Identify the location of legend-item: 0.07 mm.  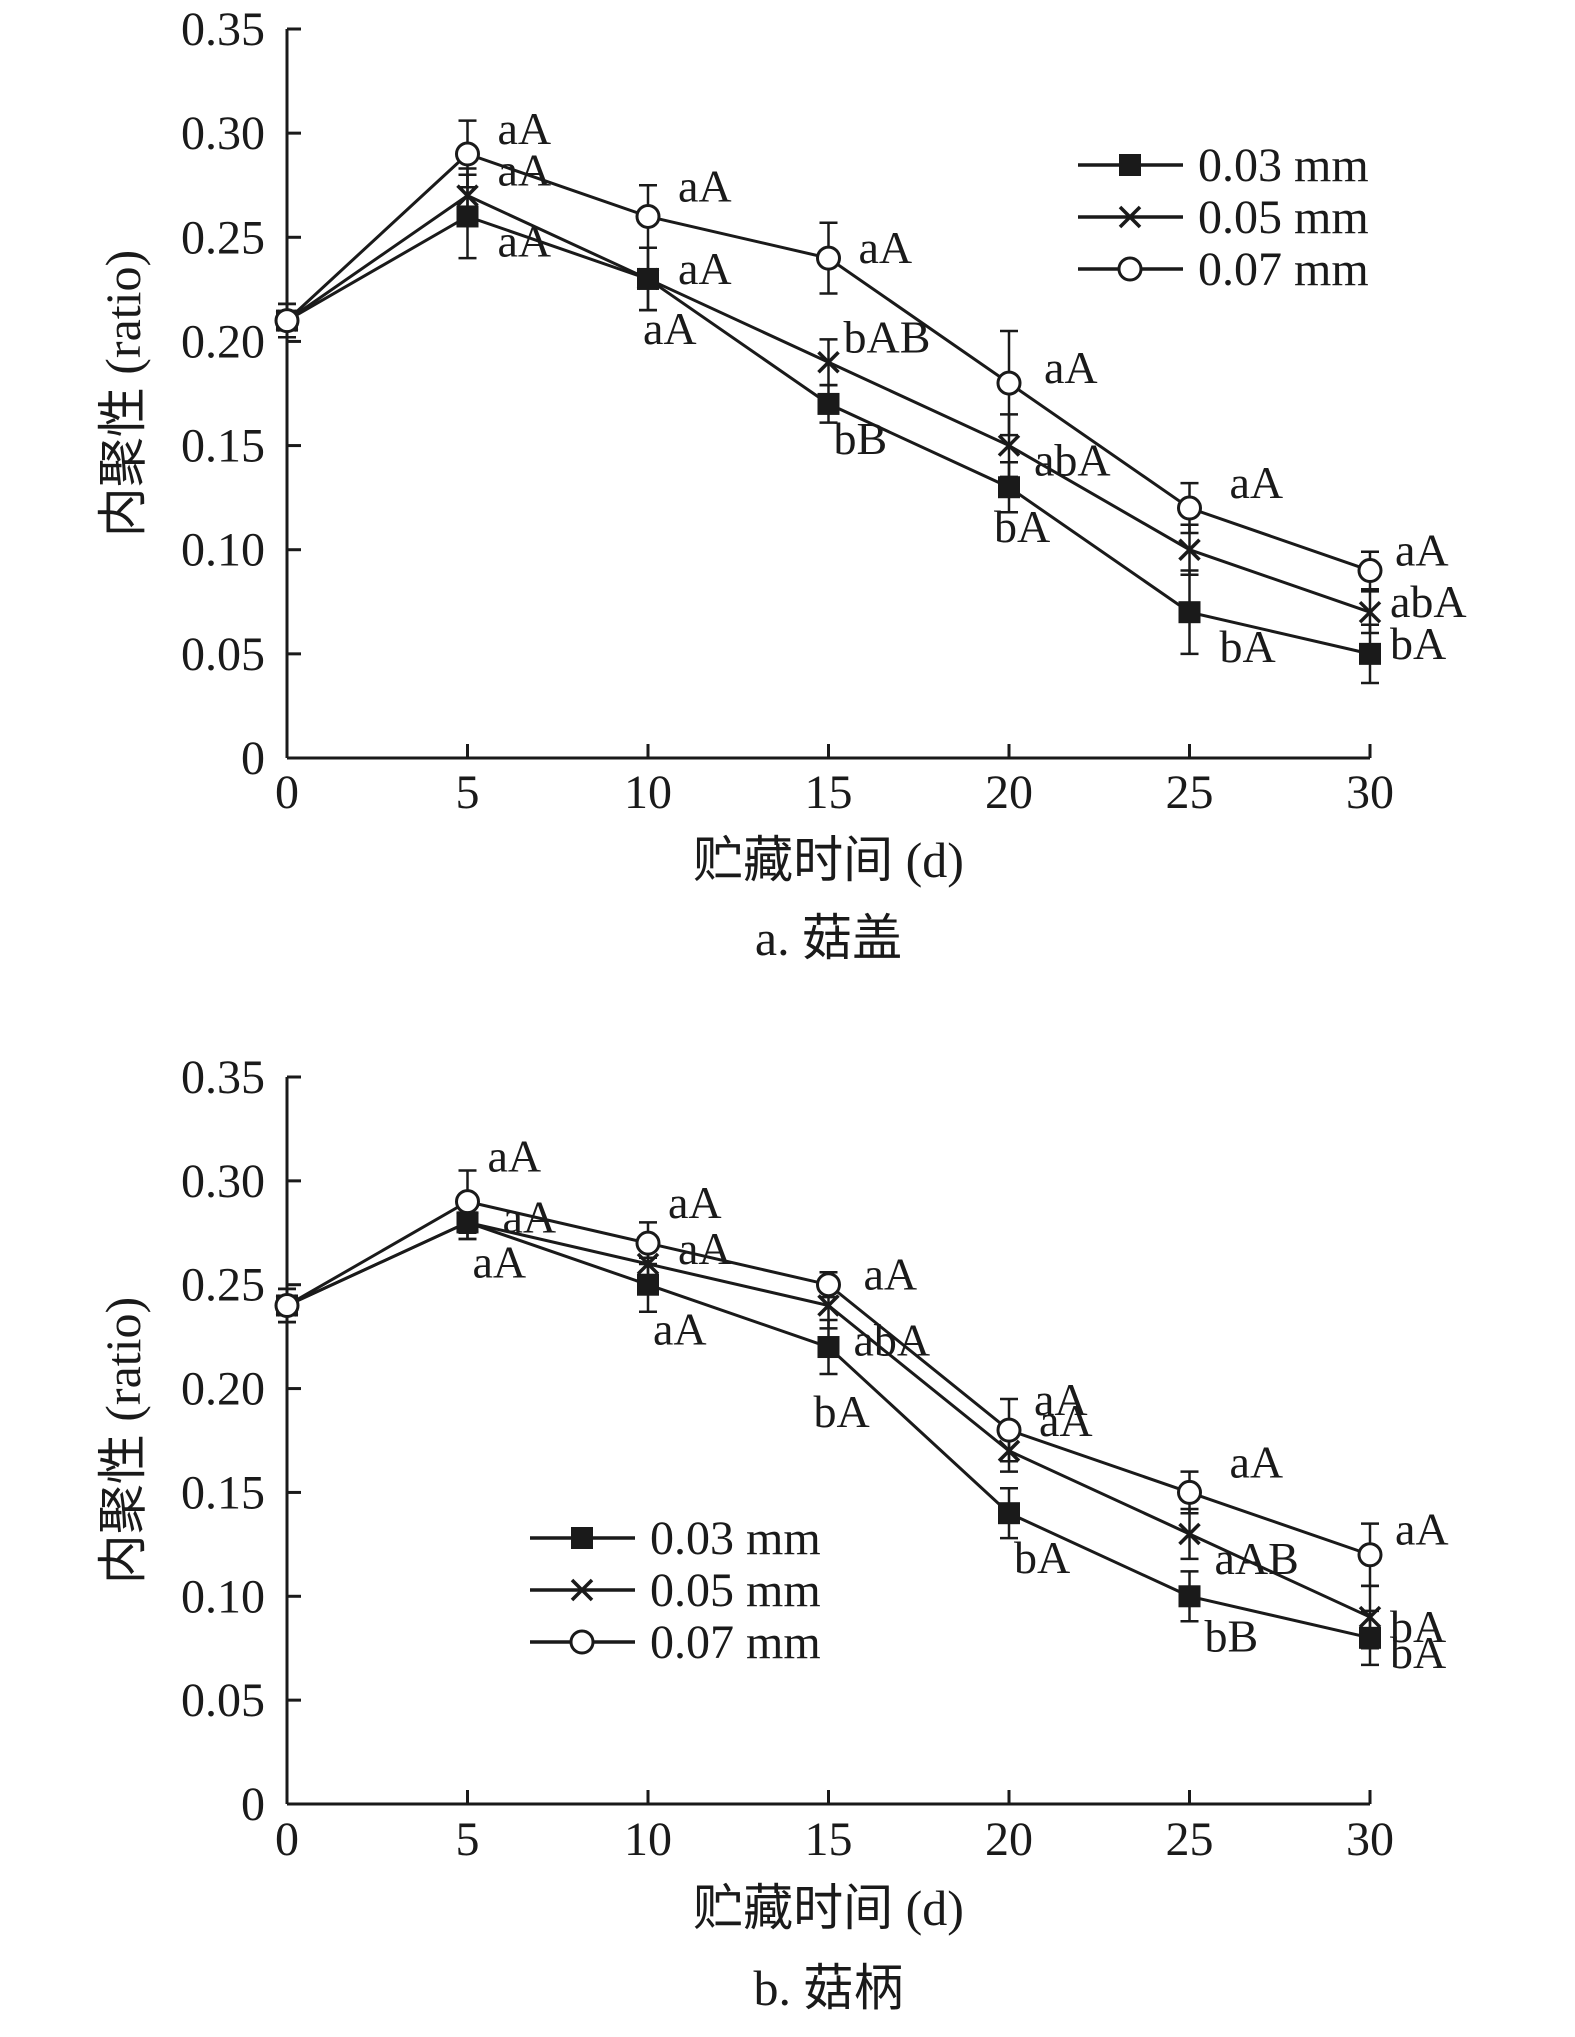
(675, 1642).